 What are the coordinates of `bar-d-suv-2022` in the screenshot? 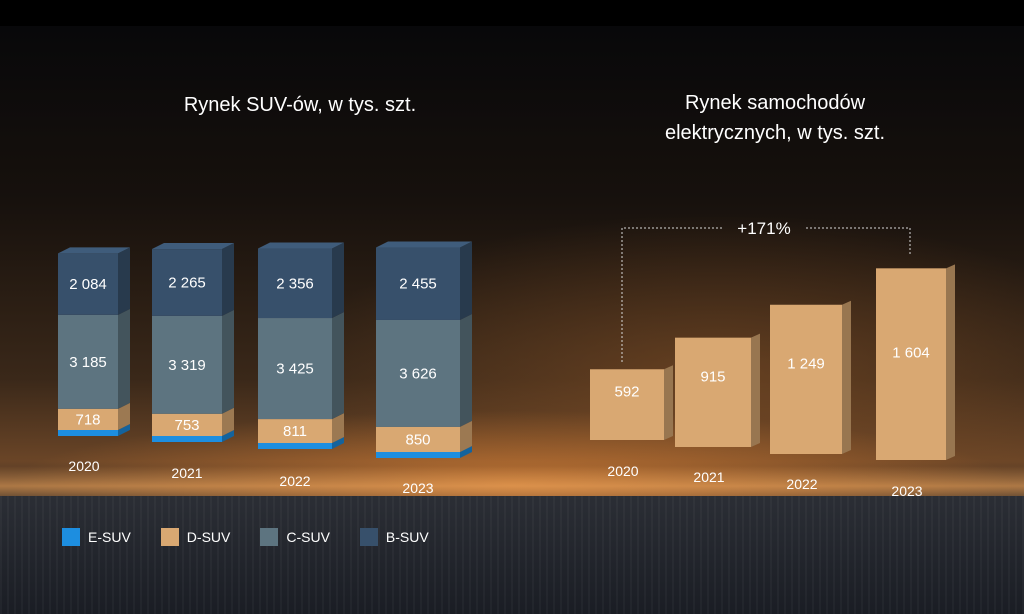 It's located at (295, 431).